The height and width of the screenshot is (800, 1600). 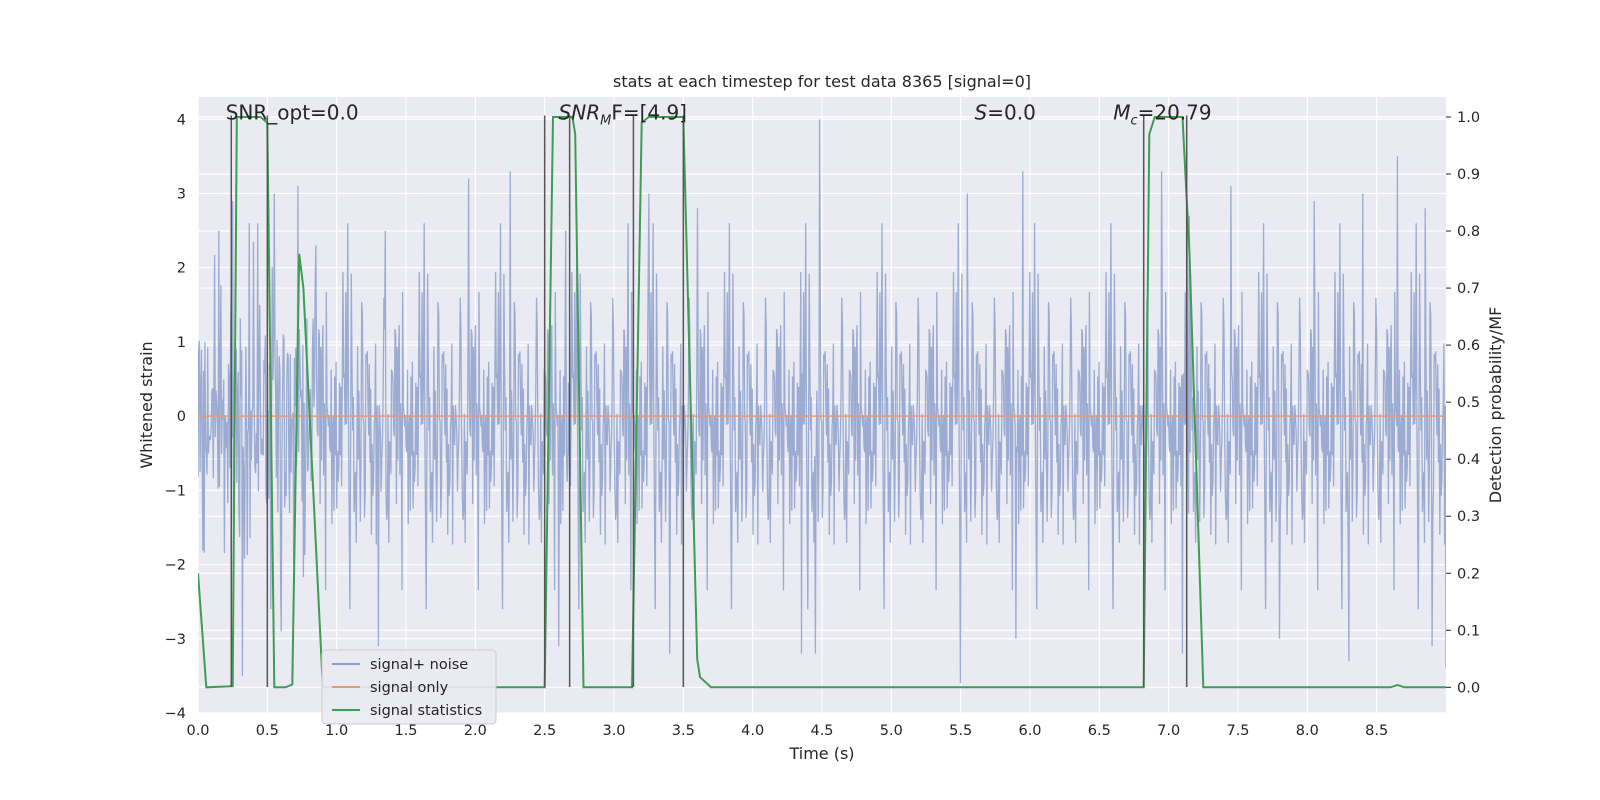 I want to click on legend-box, so click(x=409, y=687).